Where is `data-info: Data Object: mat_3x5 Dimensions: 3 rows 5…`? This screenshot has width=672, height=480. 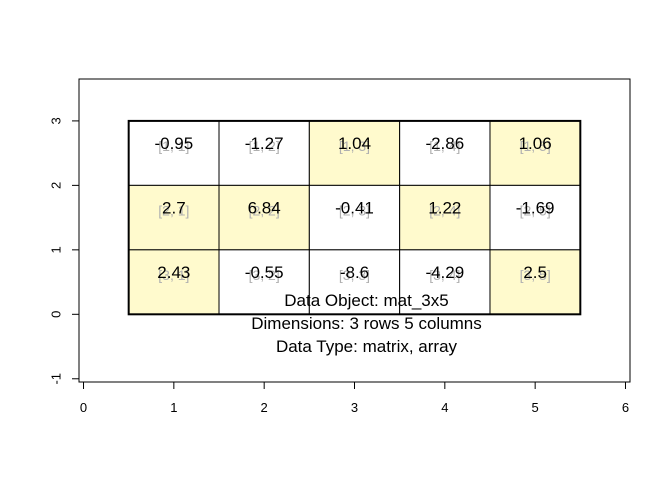
data-info: Data Object: mat_3x5 Dimensions: 3 rows 5… is located at coordinates (366, 323).